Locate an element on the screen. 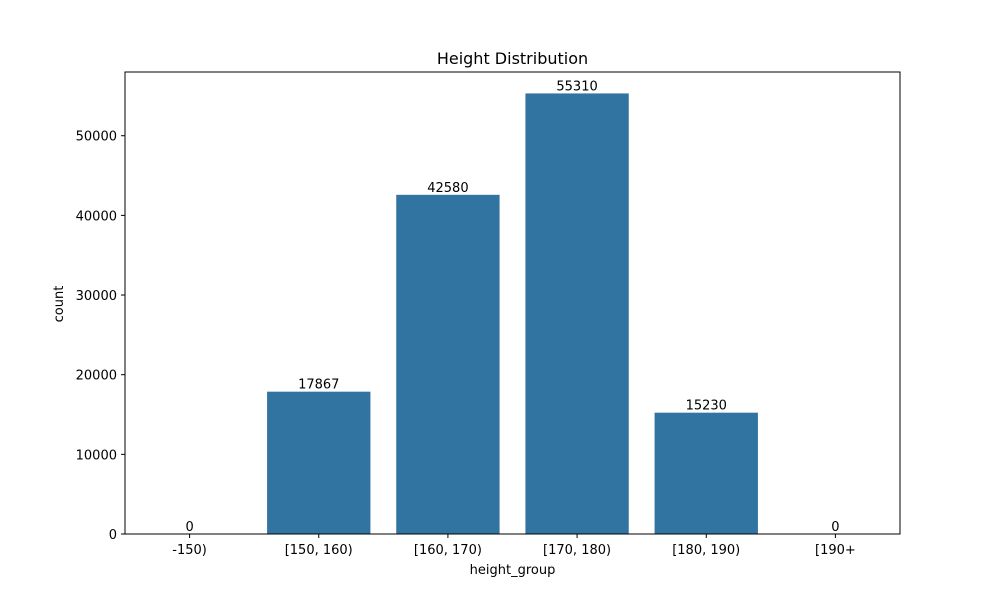 The width and height of the screenshot is (1000, 605). y-tick-label: 30000 is located at coordinates (96, 296).